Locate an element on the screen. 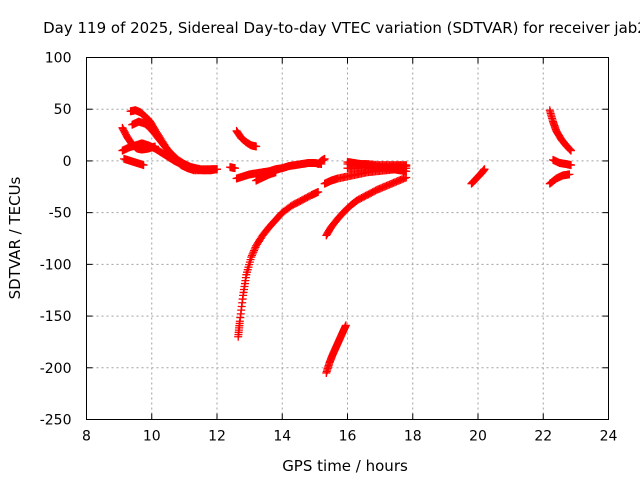 The image size is (640, 480). y-tick-label: -200 is located at coordinates (56, 369).